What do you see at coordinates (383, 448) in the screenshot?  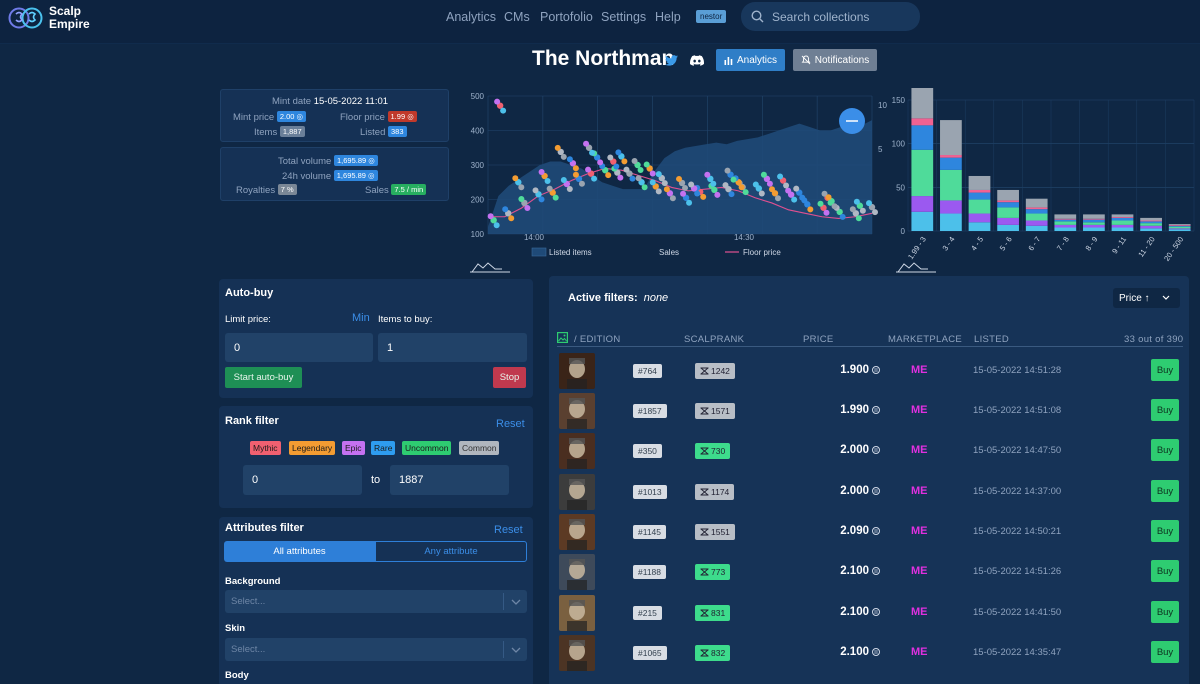 I see `rank-tag-rare: Rare` at bounding box center [383, 448].